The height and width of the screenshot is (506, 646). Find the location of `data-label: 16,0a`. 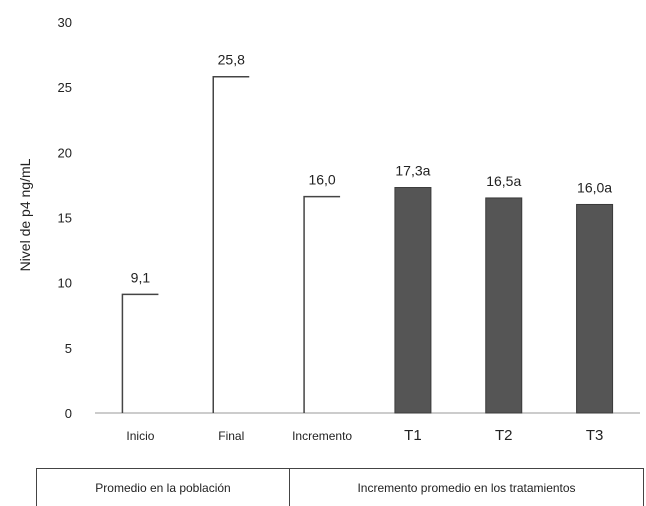

data-label: 16,0a is located at coordinates (594, 187).